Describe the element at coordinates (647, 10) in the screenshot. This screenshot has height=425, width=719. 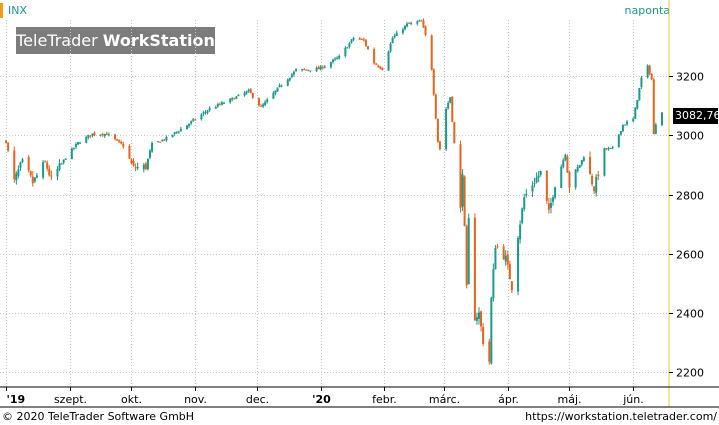
I see `period-label: naponta` at that location.